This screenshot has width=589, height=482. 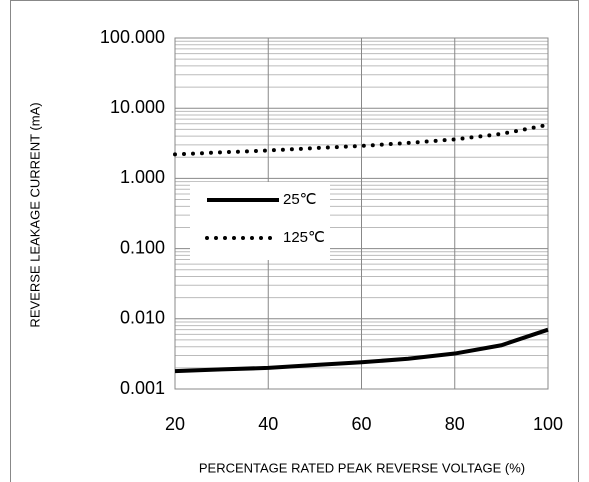 I want to click on y-tick-label: 0.001, so click(x=142, y=388).